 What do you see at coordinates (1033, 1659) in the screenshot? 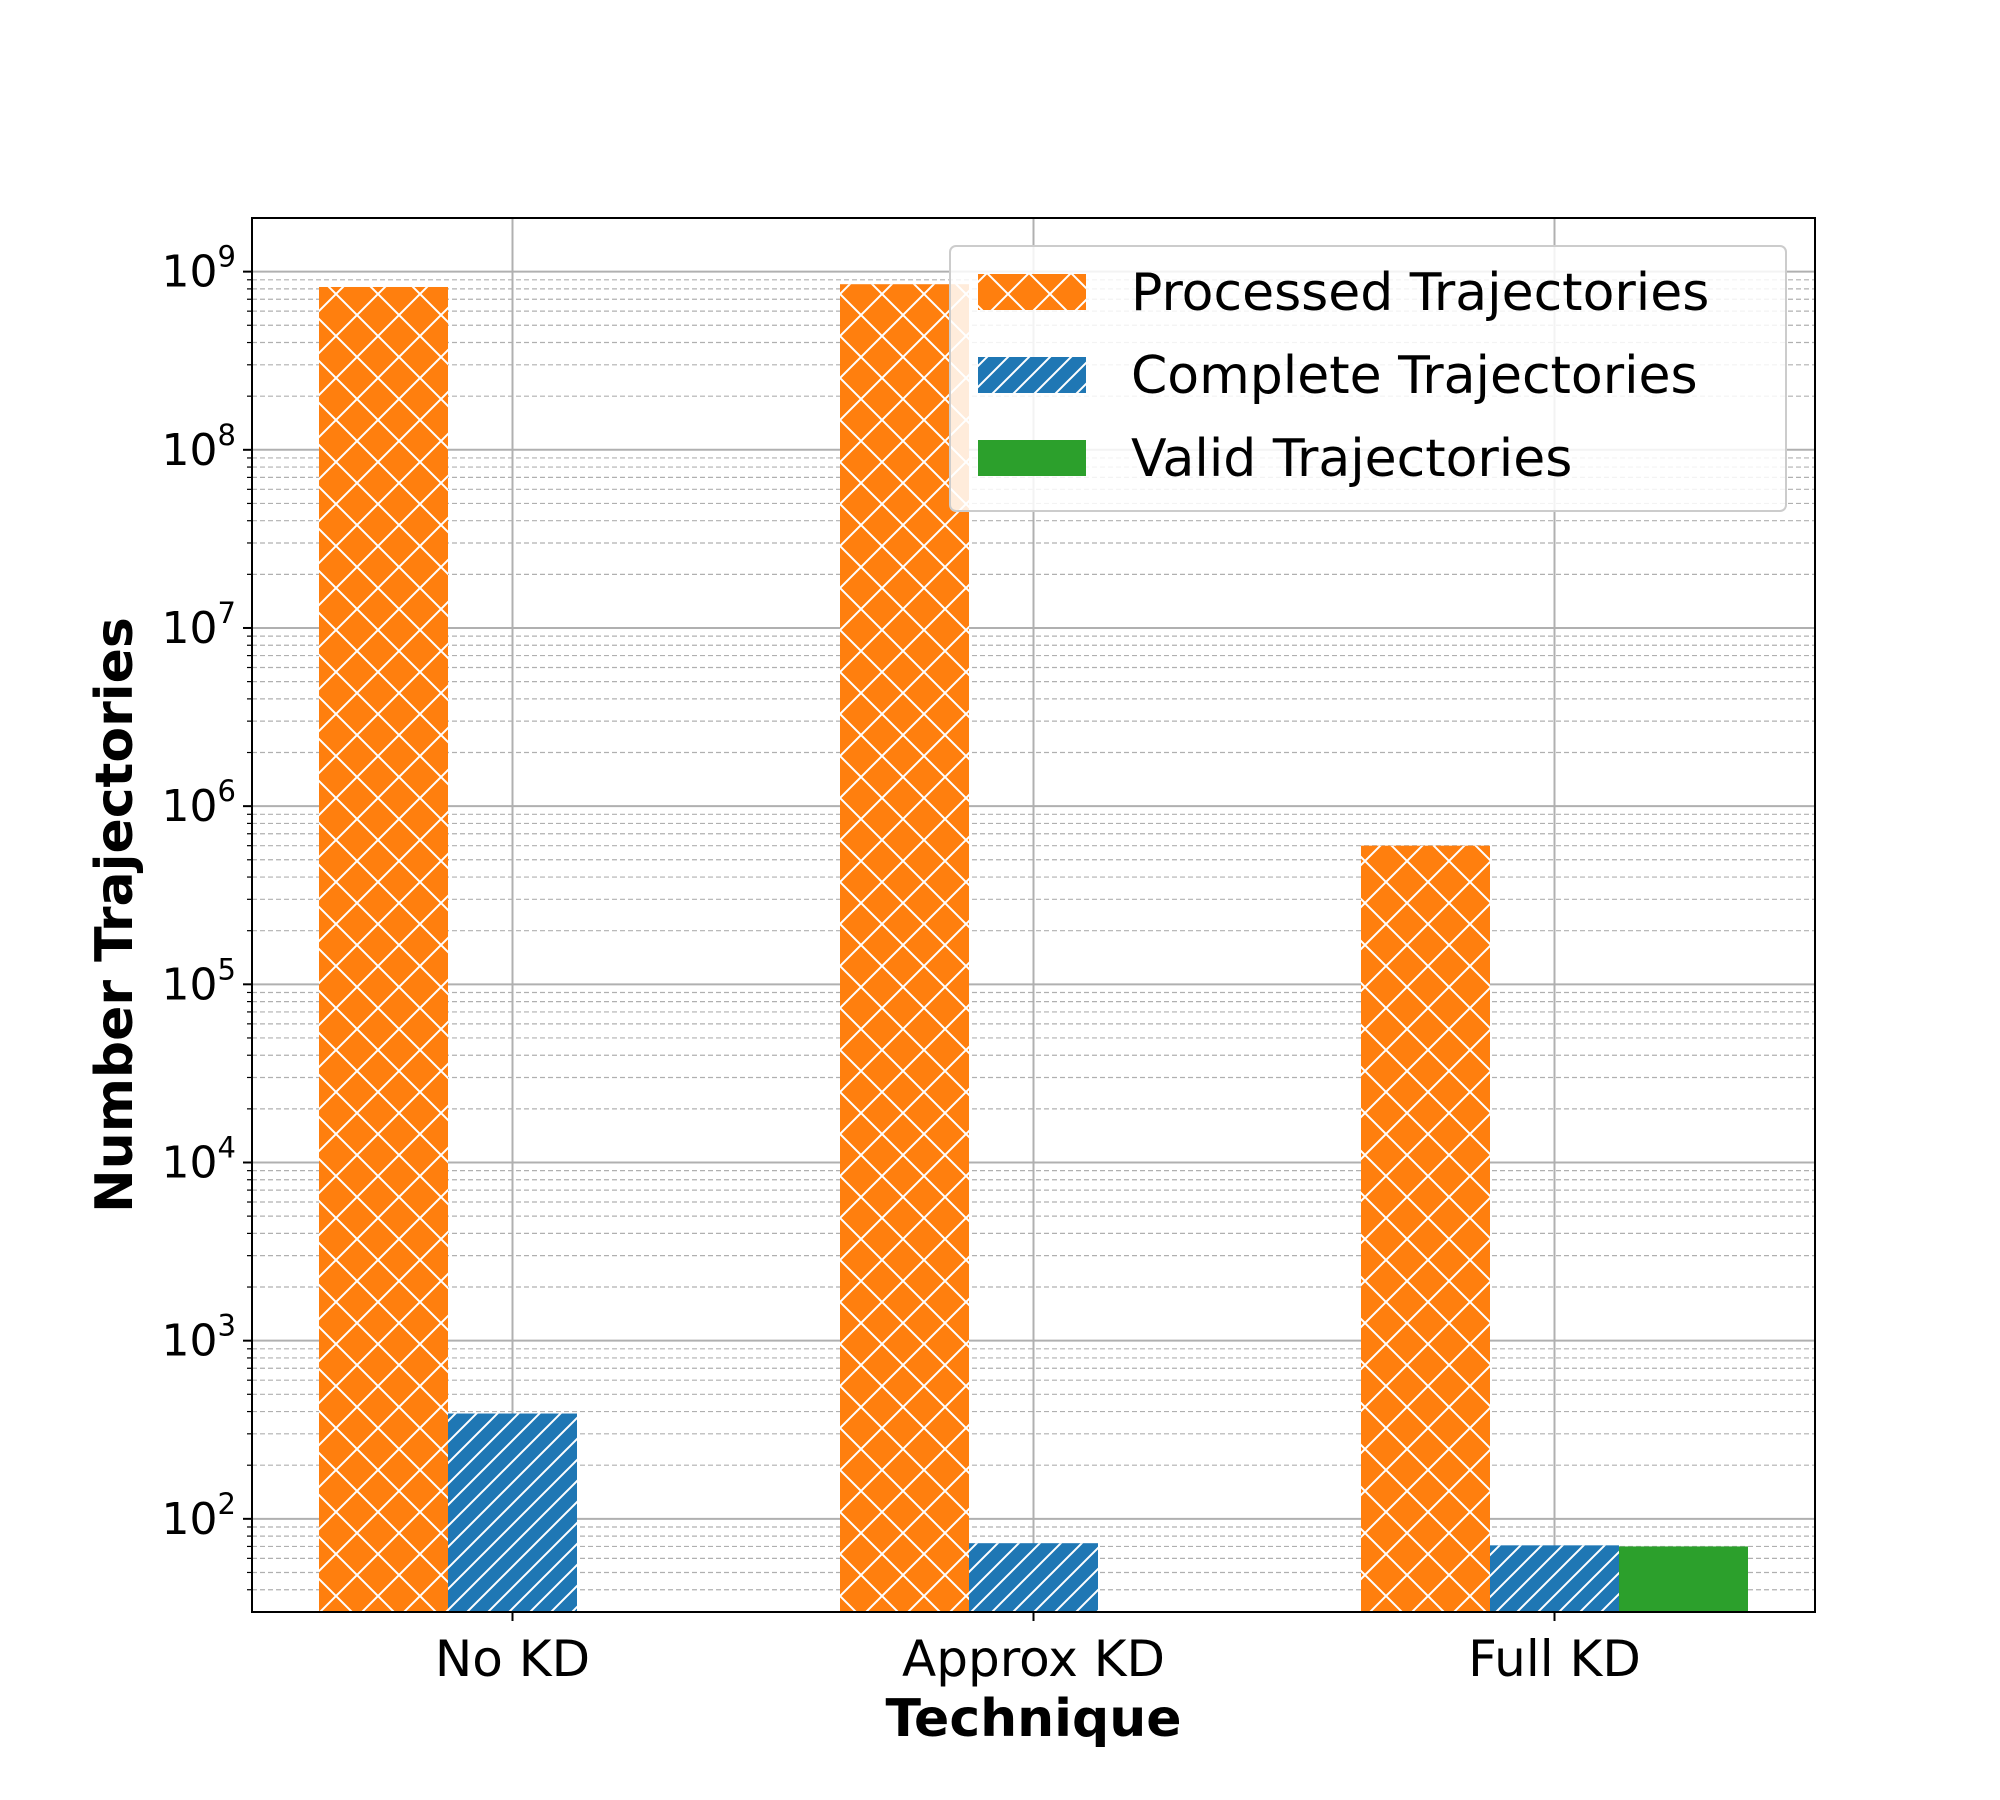
I see `x-tick-label: Approx KD` at bounding box center [1033, 1659].